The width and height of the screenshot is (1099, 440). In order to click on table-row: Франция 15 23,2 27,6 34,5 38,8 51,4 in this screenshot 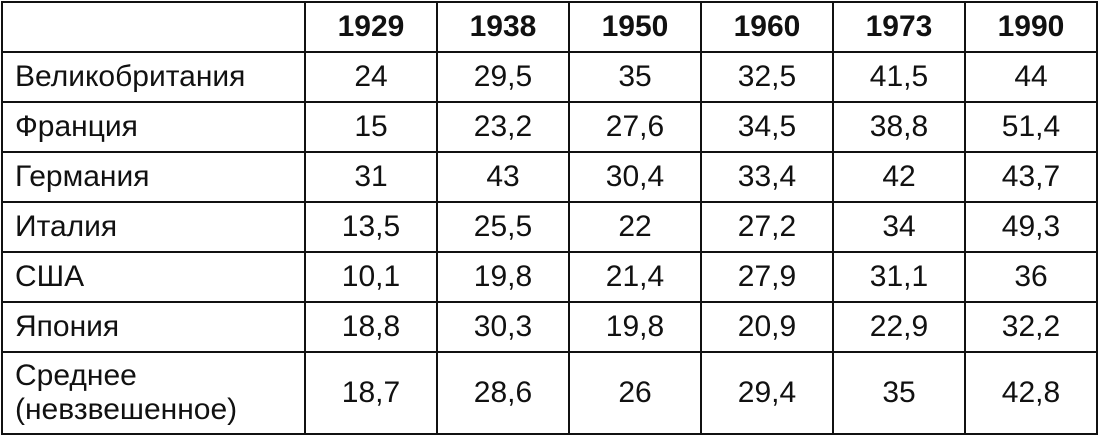, I will do `click(549, 127)`.